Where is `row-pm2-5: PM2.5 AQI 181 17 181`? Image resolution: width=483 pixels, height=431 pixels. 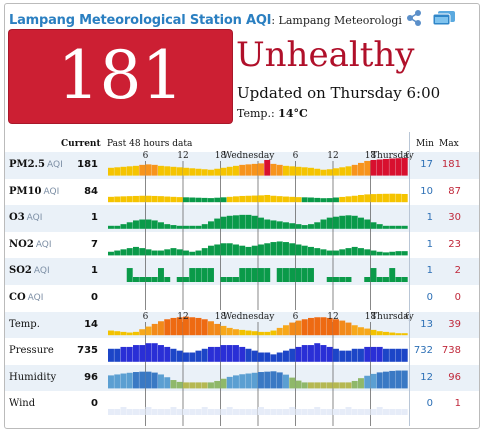
row-pm2-5: PM2.5 AQI 181 17 181 is located at coordinates (242, 165).